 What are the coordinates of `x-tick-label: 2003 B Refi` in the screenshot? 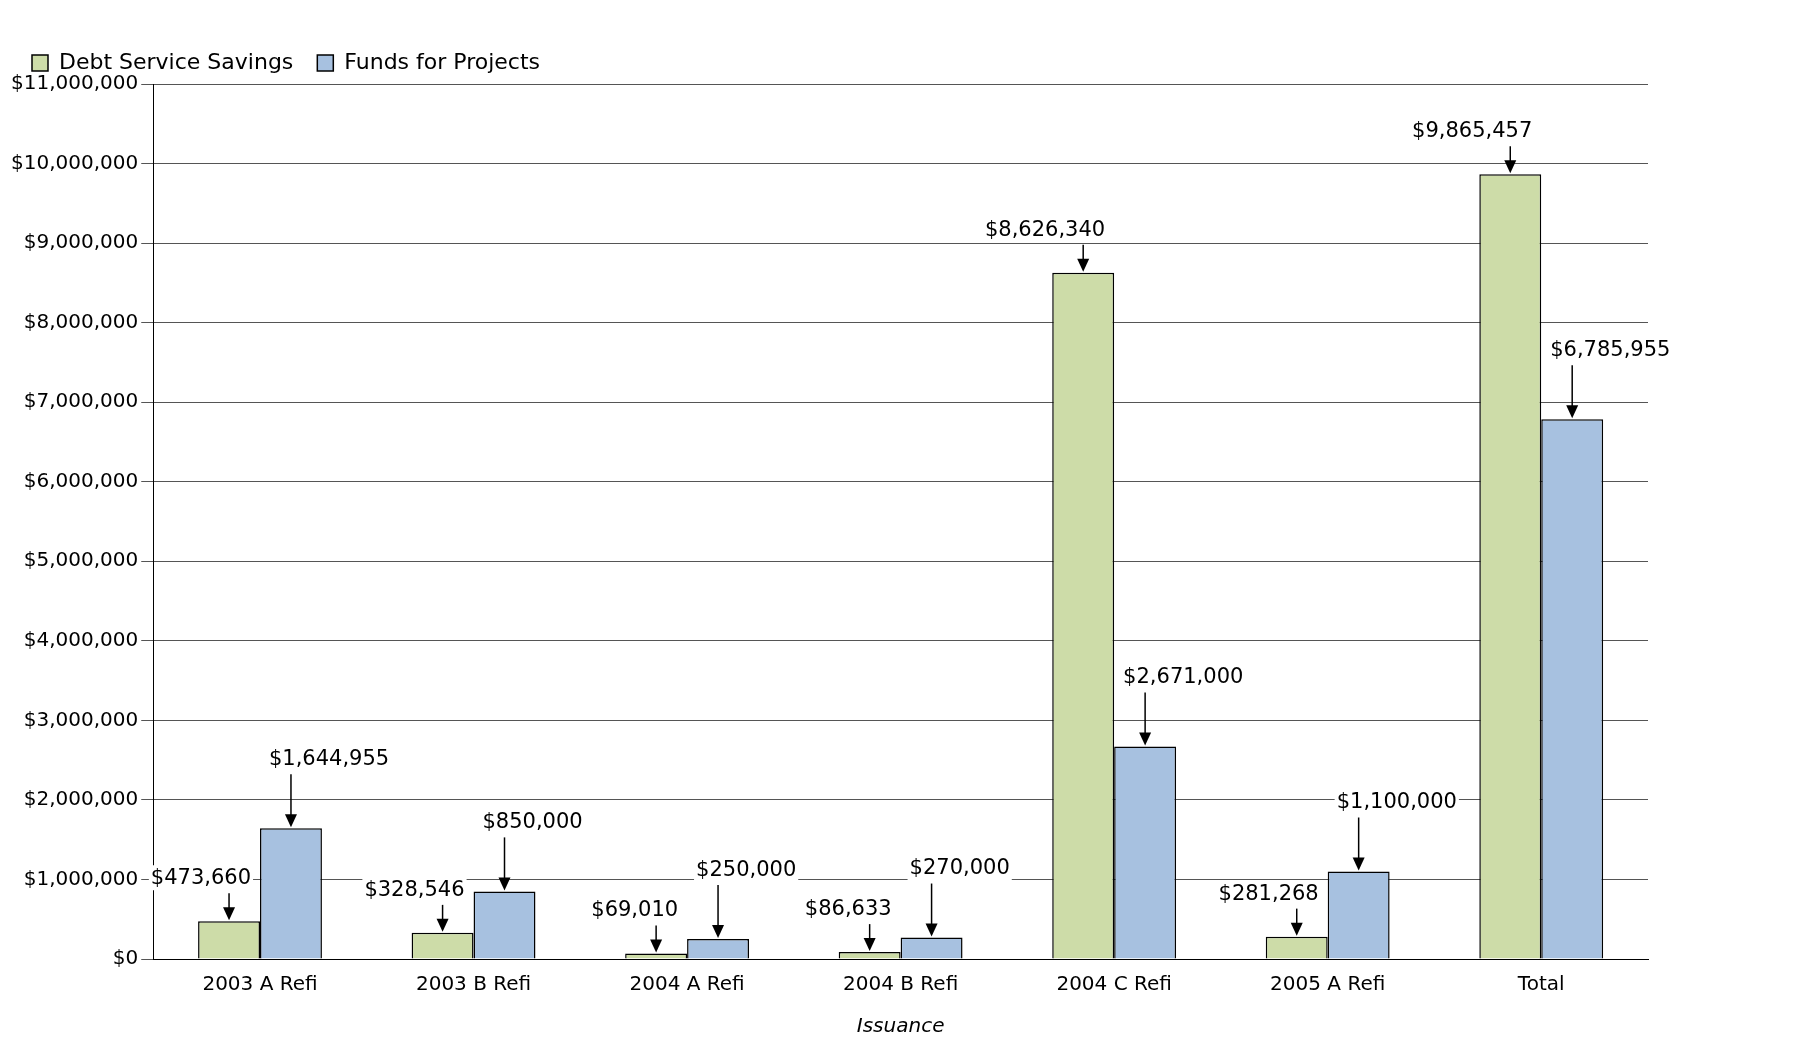 It's located at (473, 983).